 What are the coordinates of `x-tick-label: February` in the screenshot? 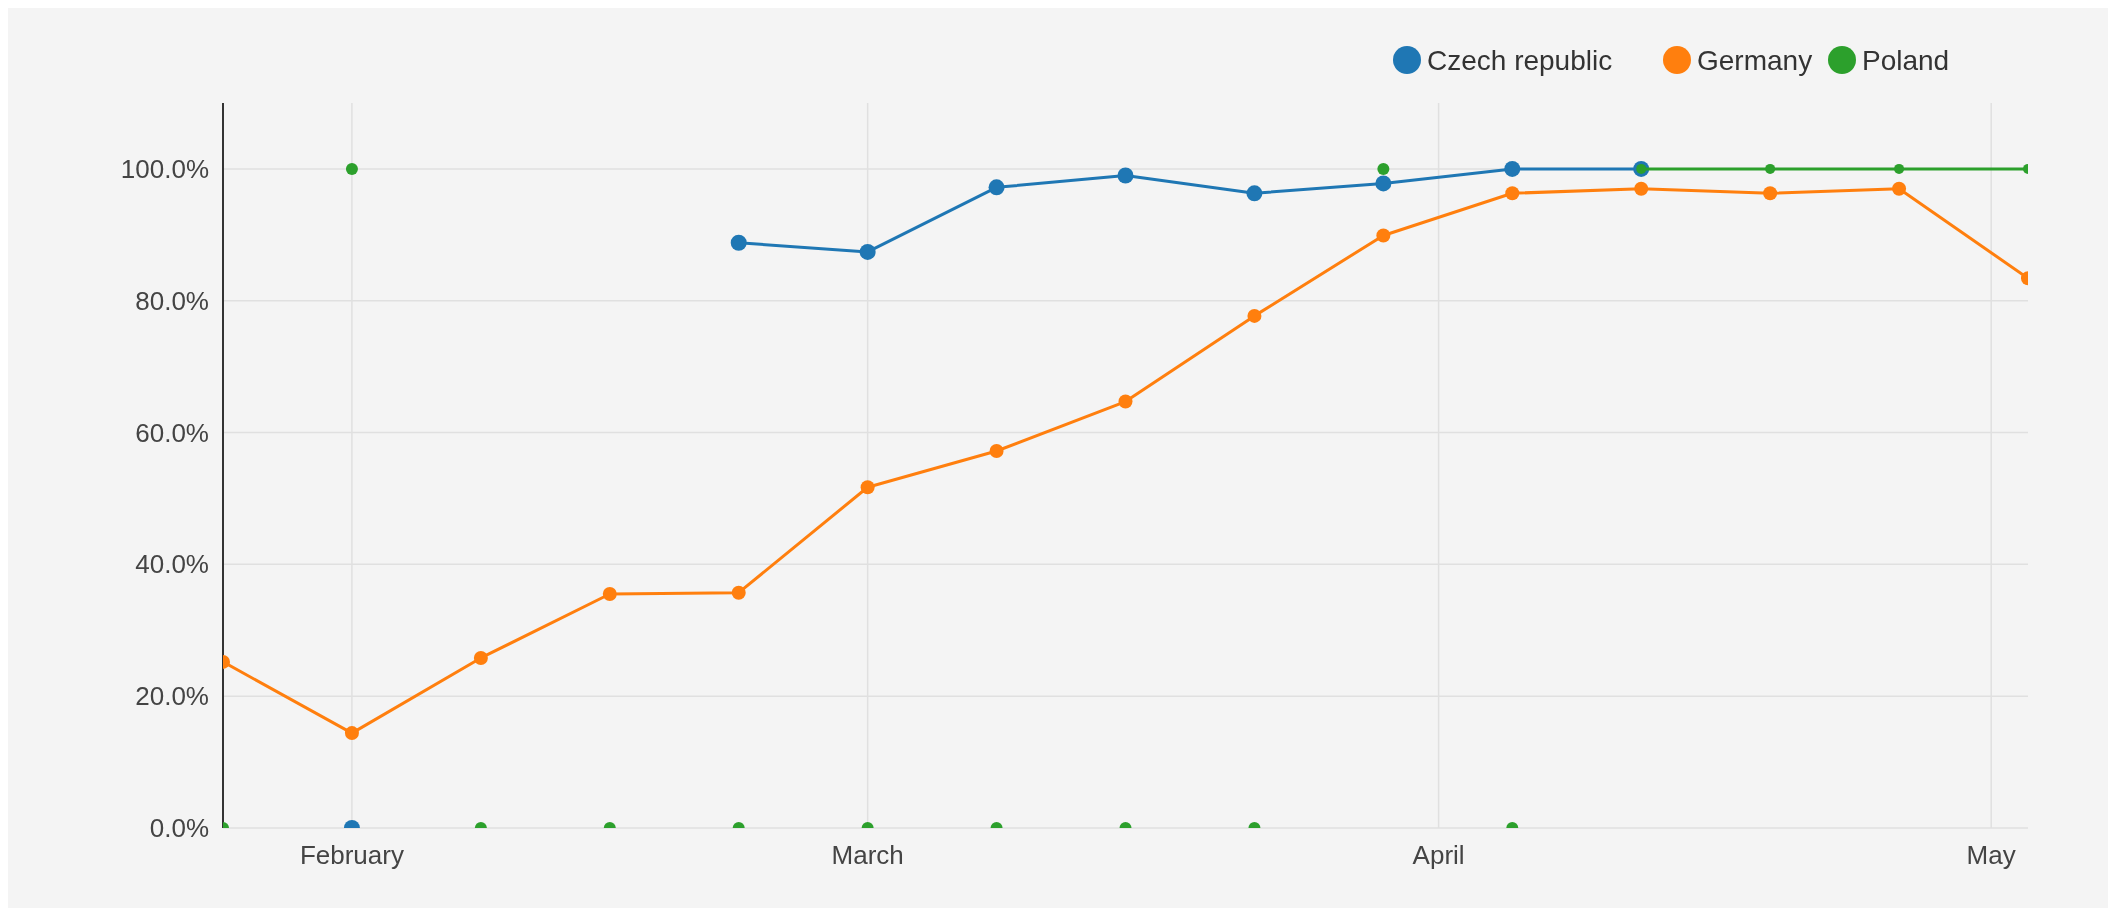 It's located at (351, 855).